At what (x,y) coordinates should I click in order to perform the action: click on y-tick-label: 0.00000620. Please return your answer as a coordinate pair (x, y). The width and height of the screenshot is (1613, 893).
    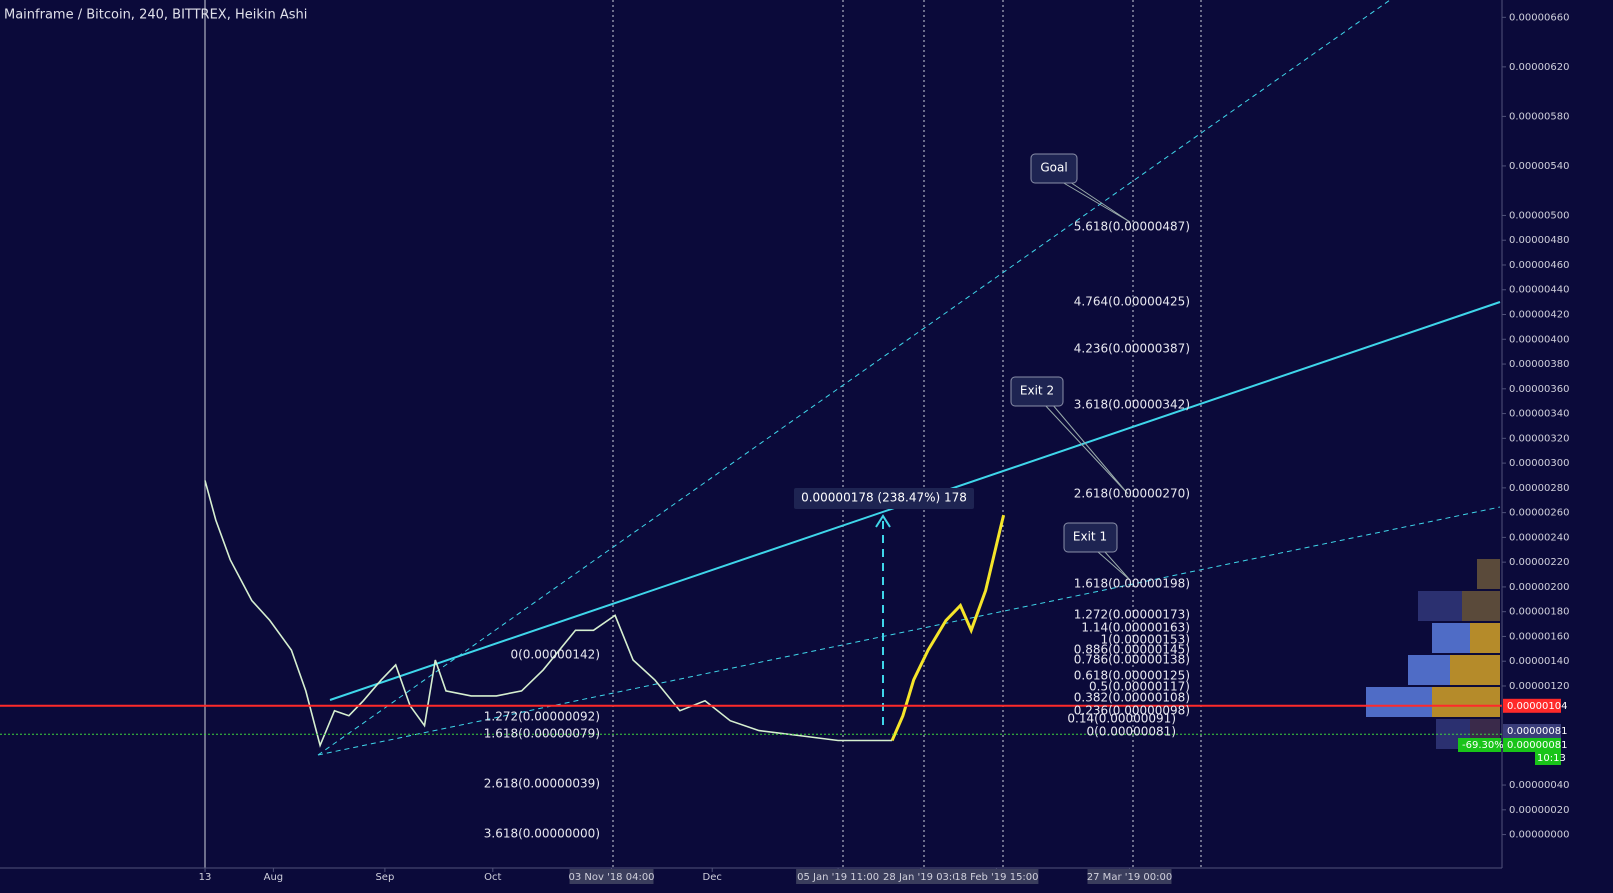
    Looking at the image, I should click on (1539, 67).